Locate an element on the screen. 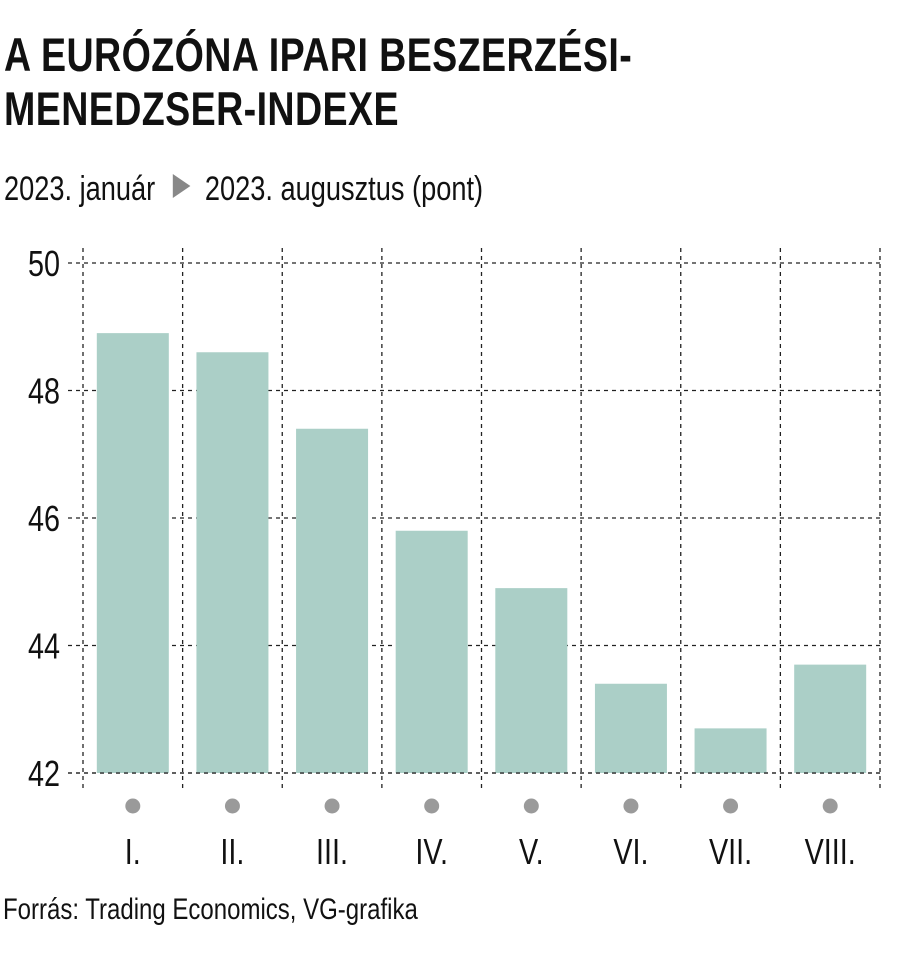 The height and width of the screenshot is (954, 900). bar-vii is located at coordinates (730, 750).